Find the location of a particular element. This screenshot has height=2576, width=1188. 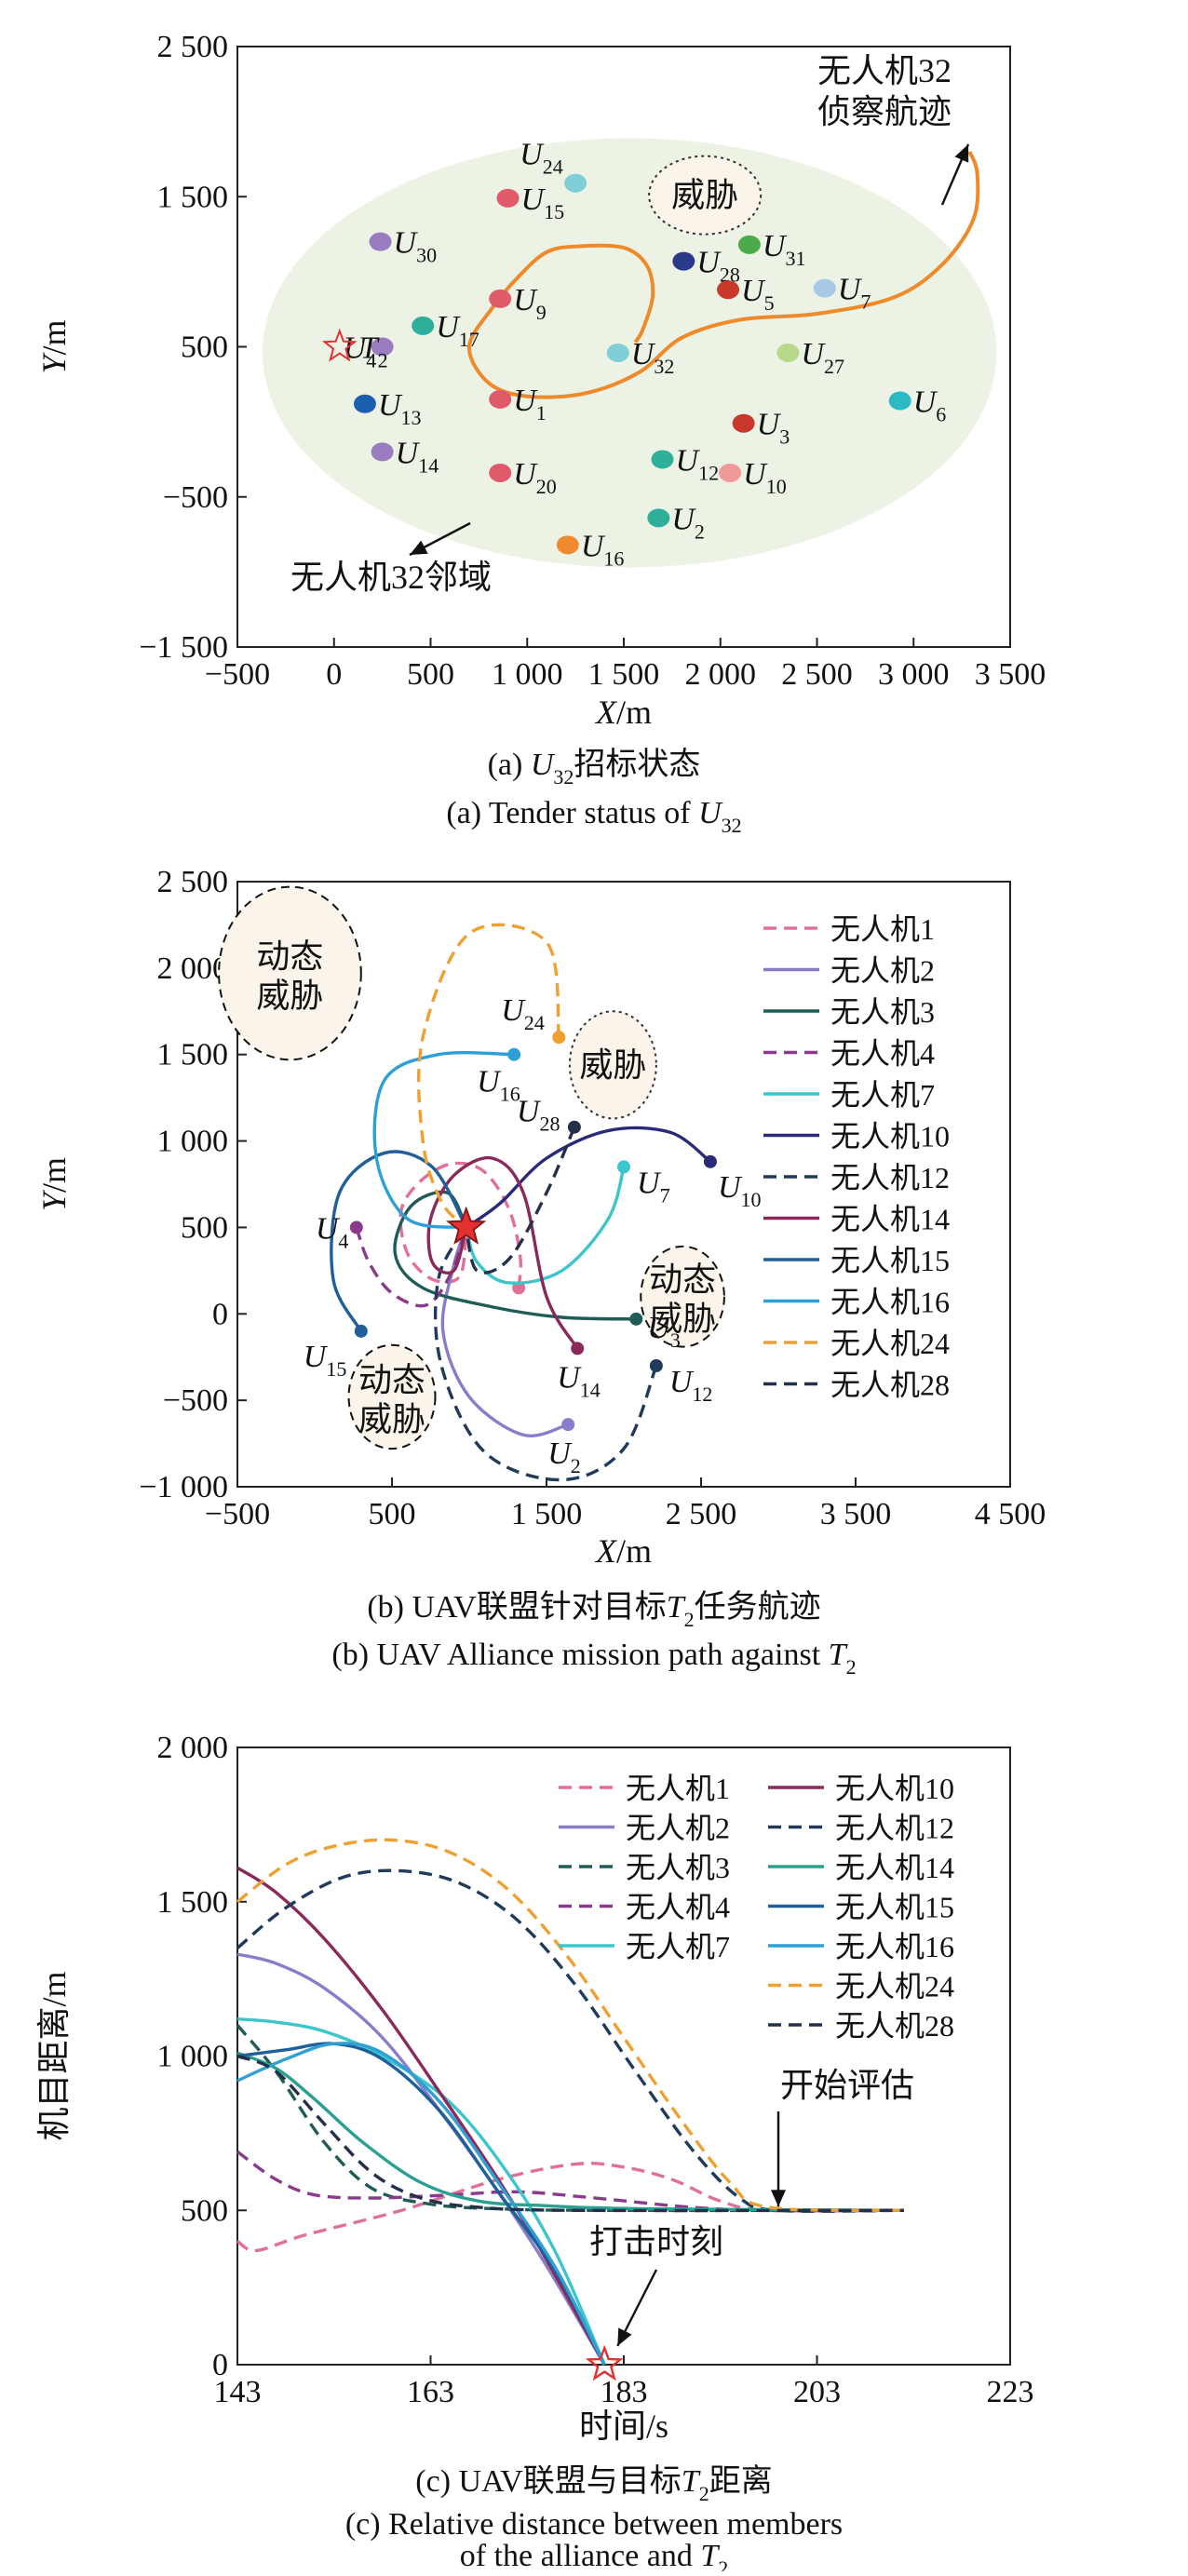

path-无人机4 is located at coordinates (411, 1267).